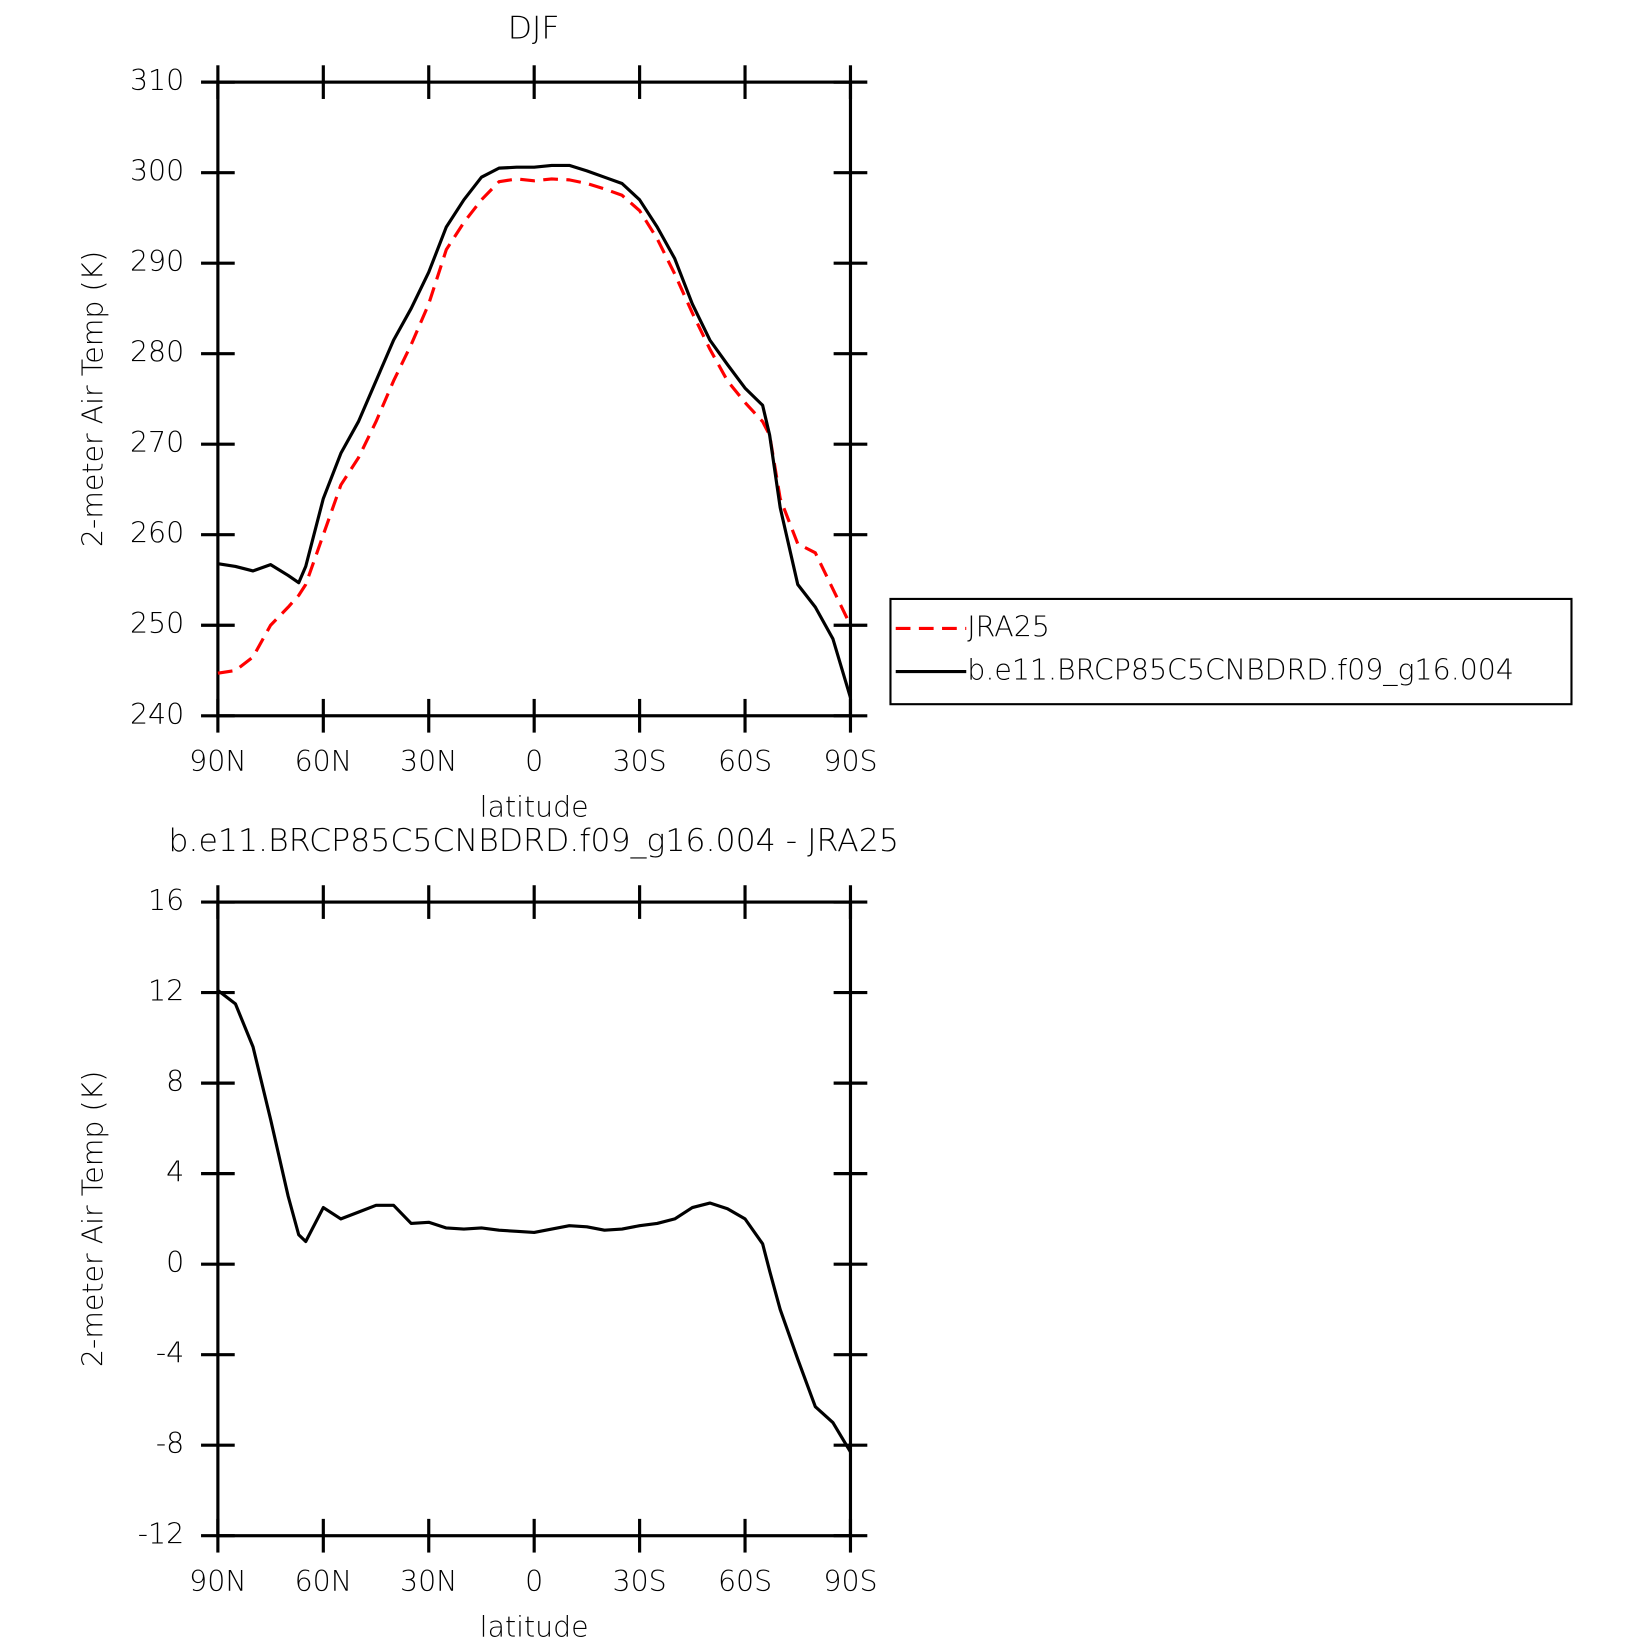 The width and height of the screenshot is (1642, 1645). Describe the element at coordinates (170, 1353) in the screenshot. I see `y-tick-label: -4` at that location.